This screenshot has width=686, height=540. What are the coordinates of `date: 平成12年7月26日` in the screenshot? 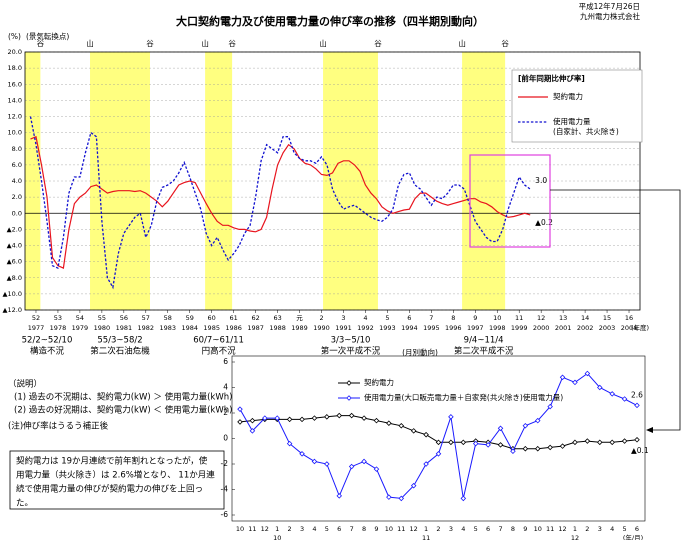 It's located at (609, 6).